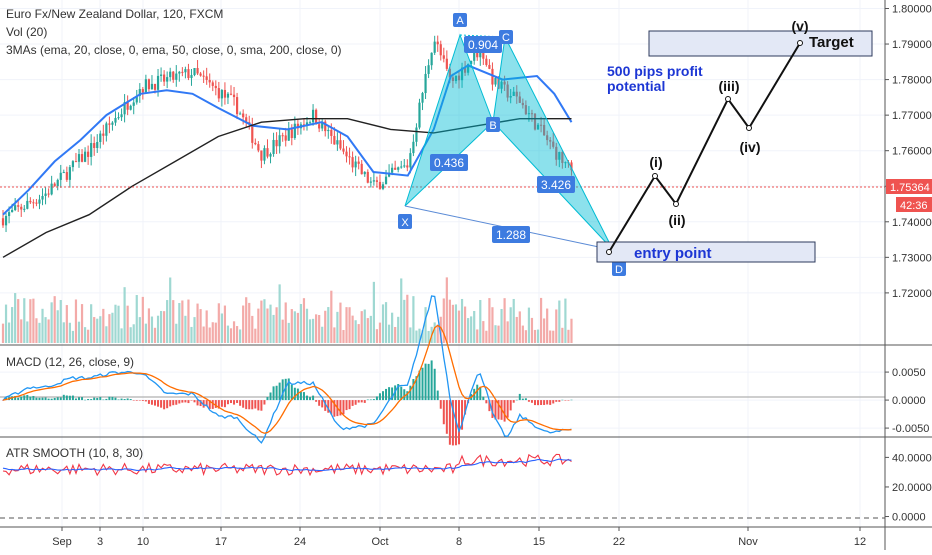 The height and width of the screenshot is (555, 932). Describe the element at coordinates (760, 43) in the screenshot. I see `target-box` at that location.